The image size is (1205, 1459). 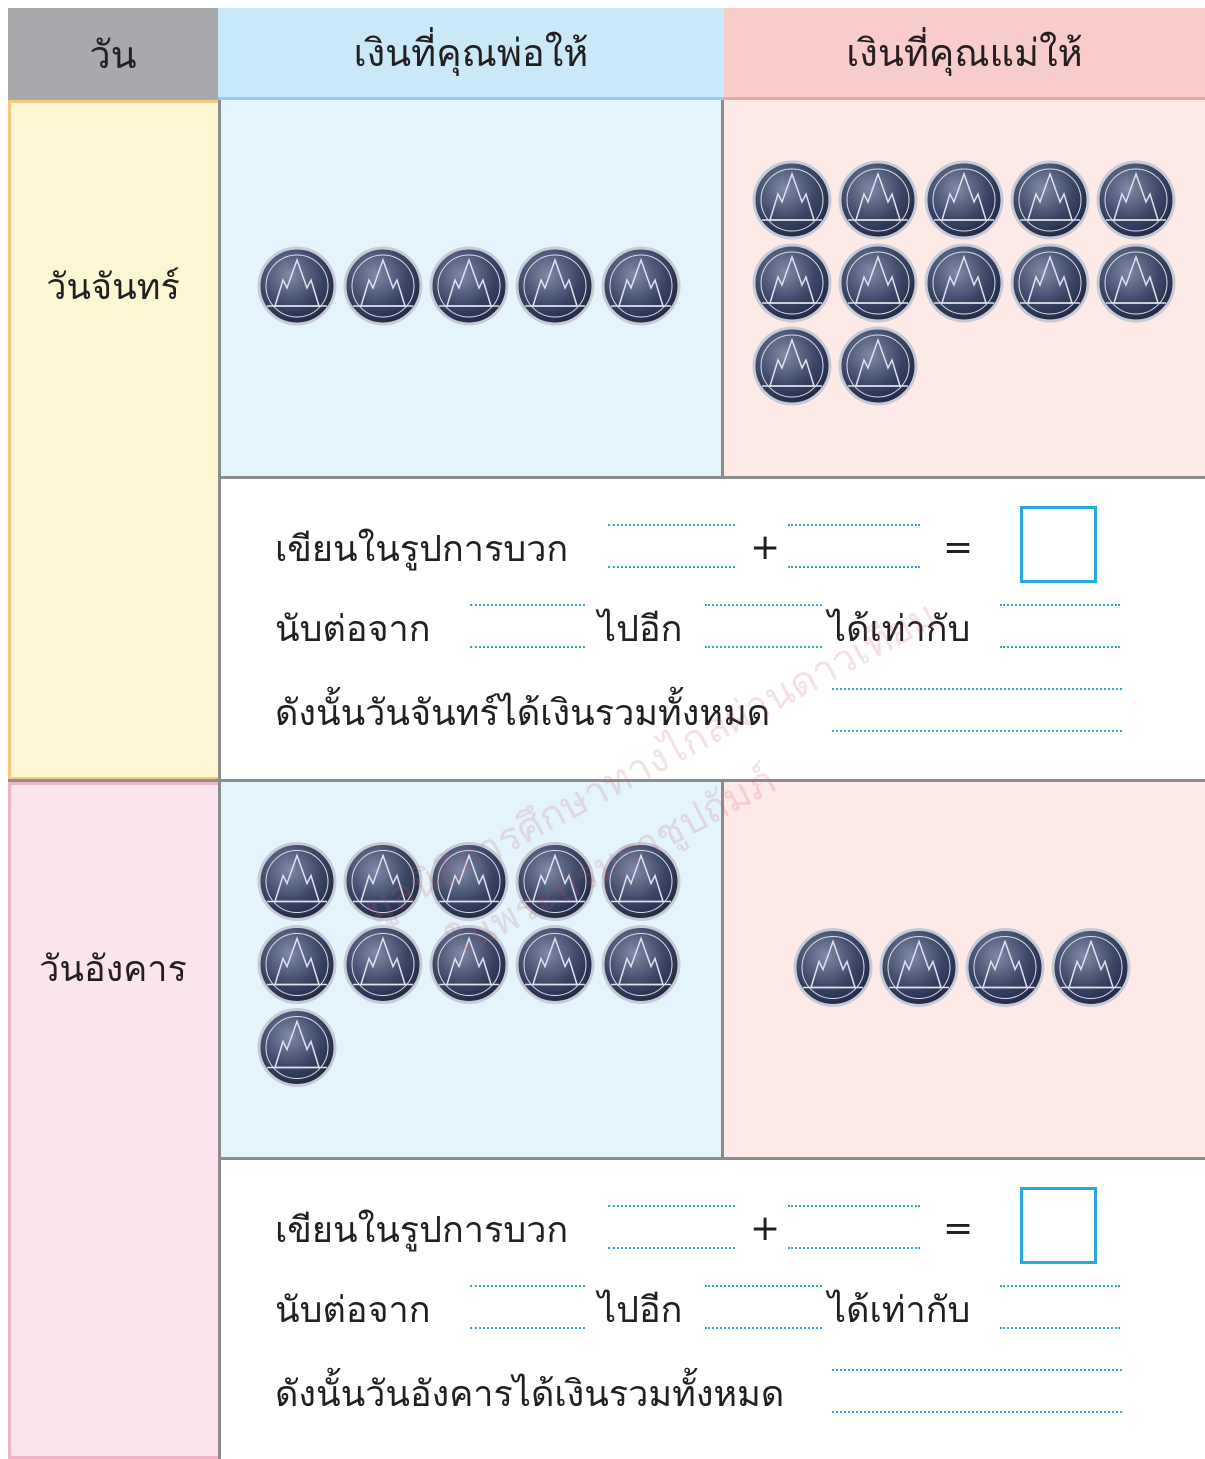 What do you see at coordinates (964, 54) in the screenshot?
I see `header-mother: เงินที่คุณแม่ให้` at bounding box center [964, 54].